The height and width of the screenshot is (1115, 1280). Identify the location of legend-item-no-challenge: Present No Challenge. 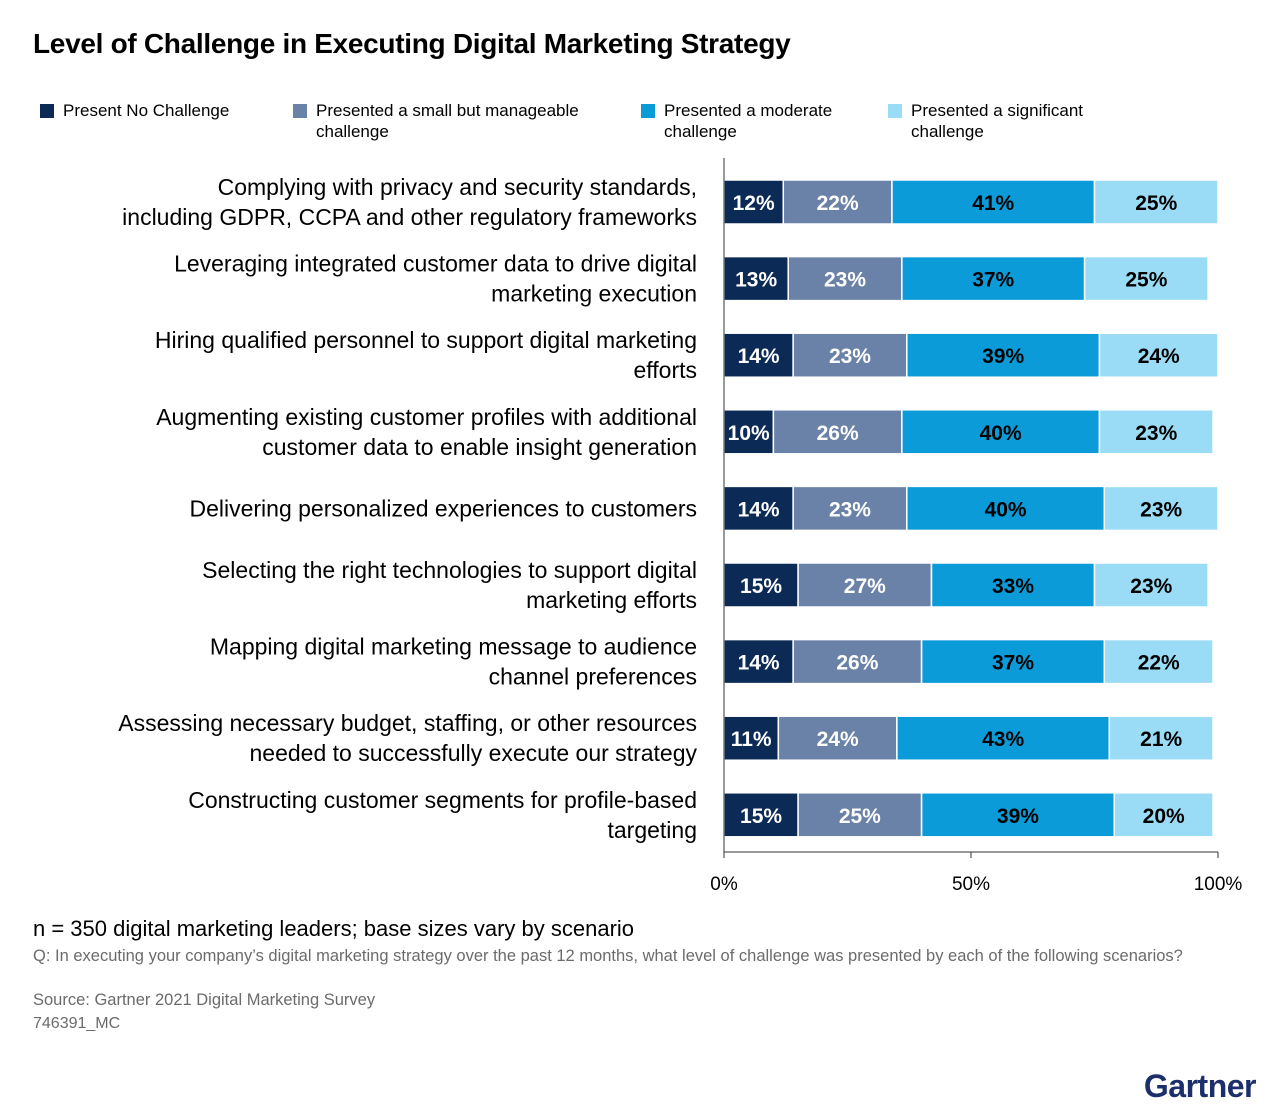
(134, 110).